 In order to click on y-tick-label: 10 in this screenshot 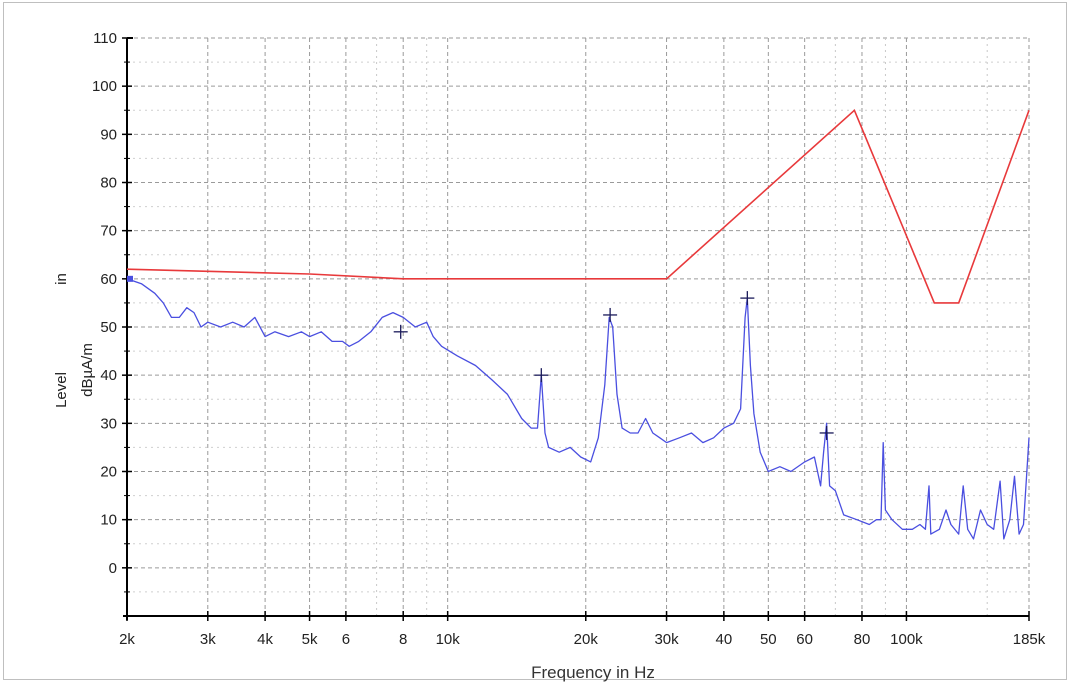, I will do `click(108, 520)`.